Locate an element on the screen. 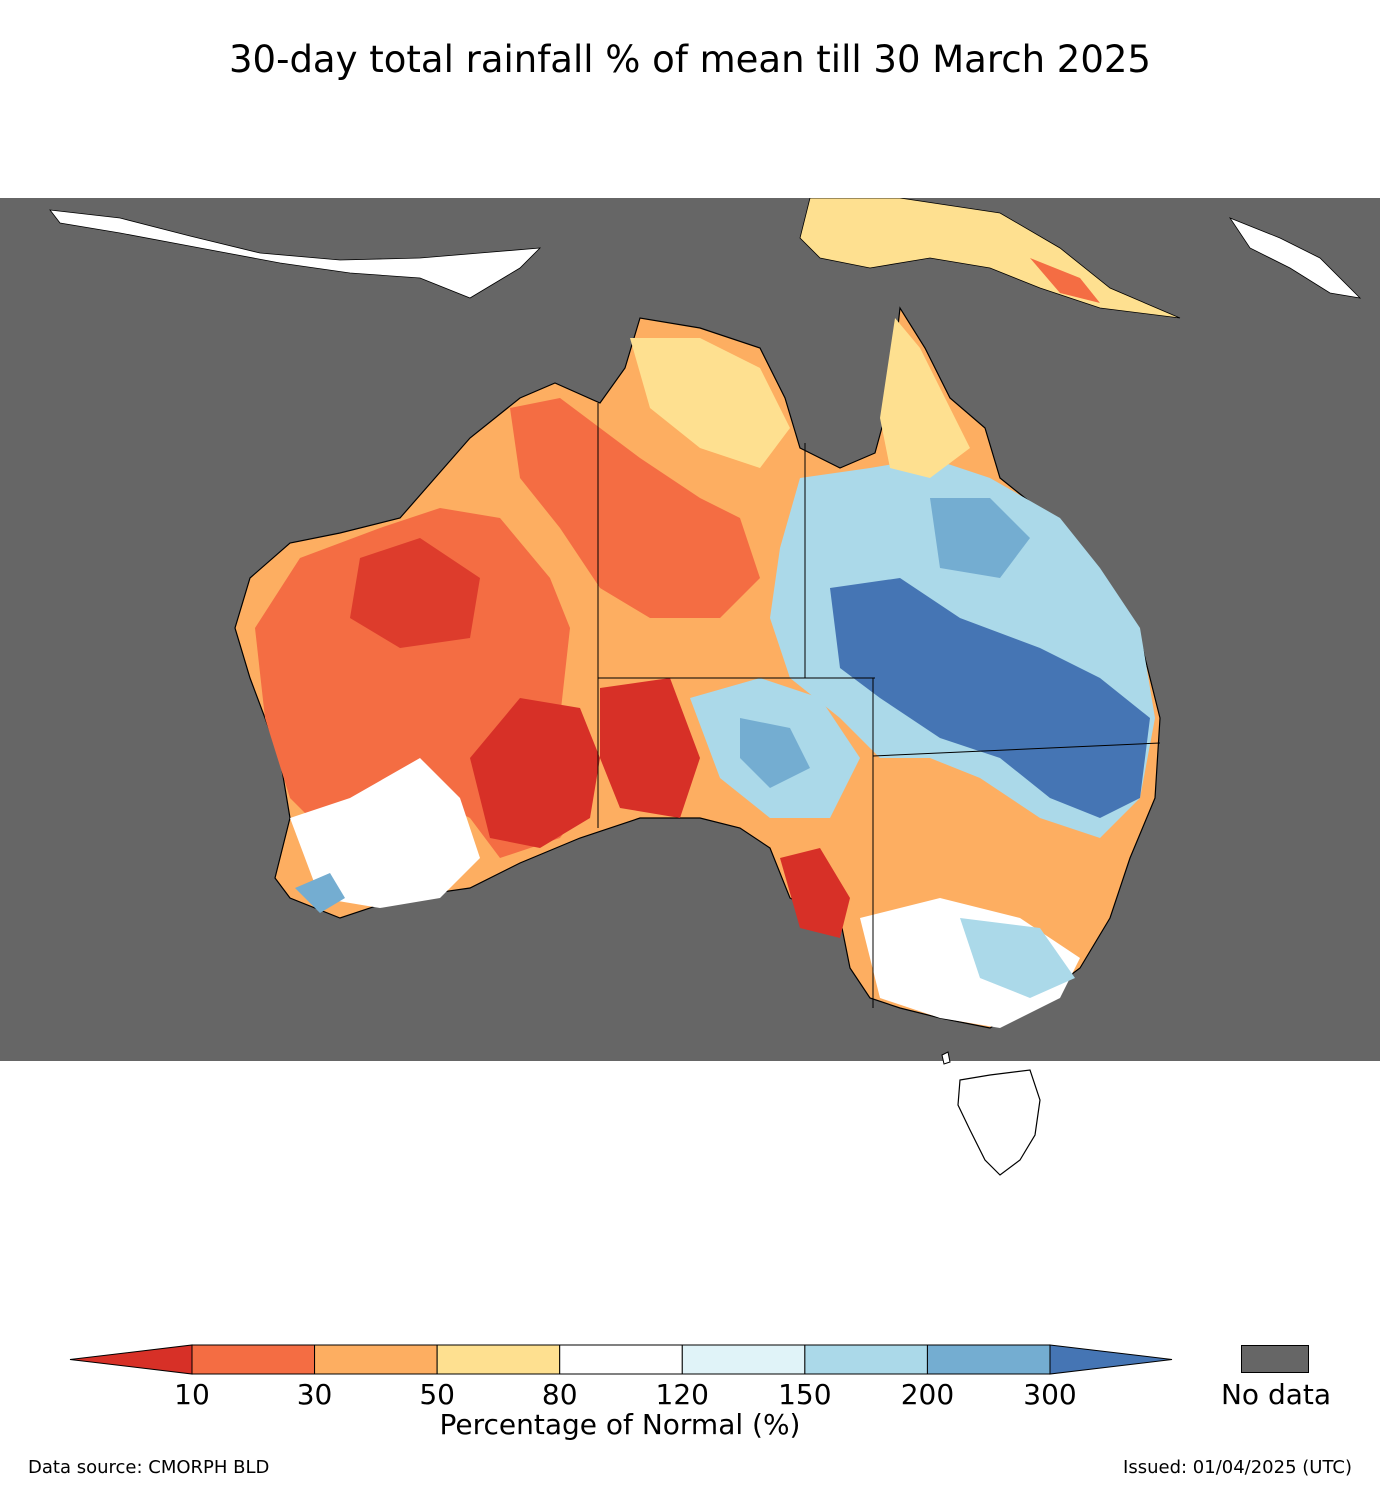 This screenshot has height=1494, width=1380. nodata-label: No data is located at coordinates (1276, 1394).